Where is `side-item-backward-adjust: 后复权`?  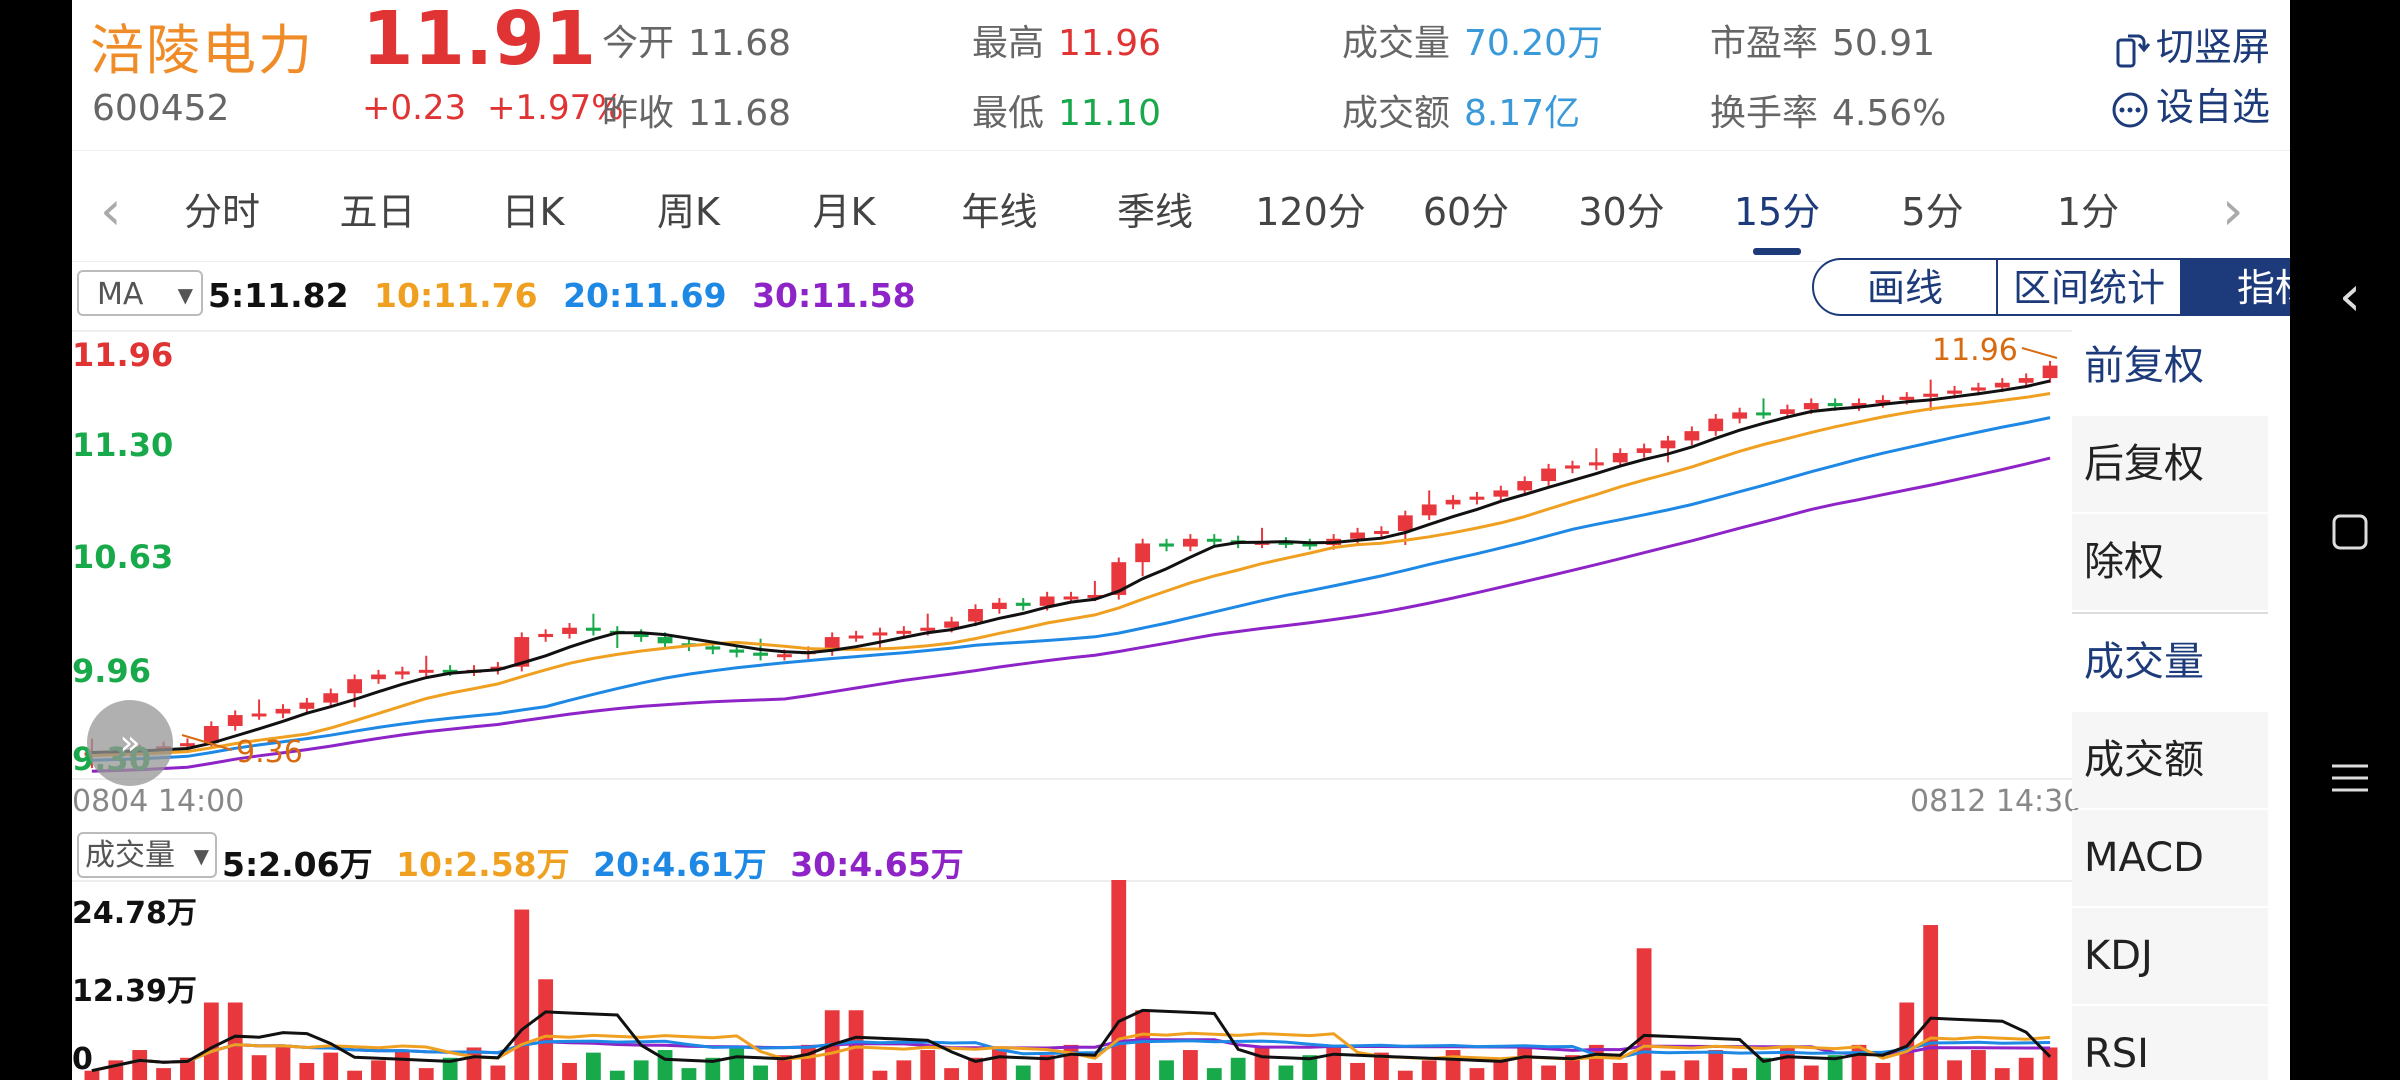
side-item-backward-adjust: 后复权 is located at coordinates (2170, 464).